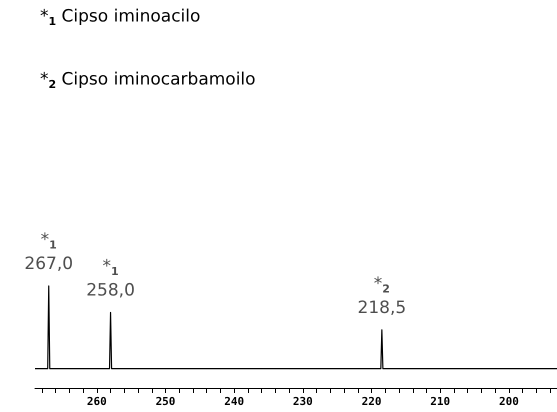  What do you see at coordinates (440, 401) in the screenshot?
I see `x-tick-label: 210` at bounding box center [440, 401].